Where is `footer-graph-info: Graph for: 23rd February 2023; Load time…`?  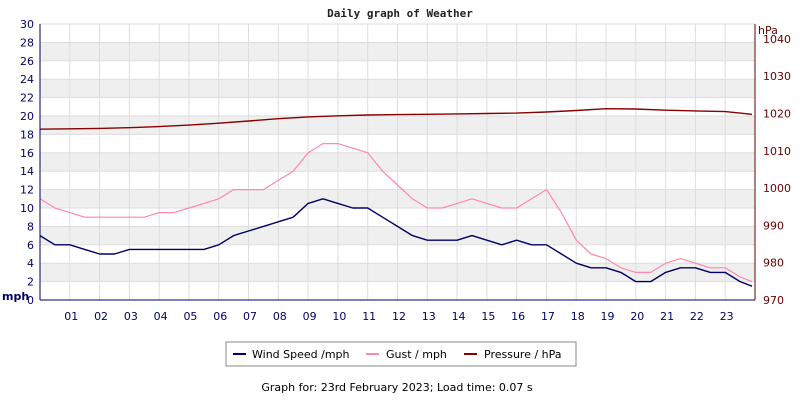
footer-graph-info: Graph for: 23rd February 2023; Load time… is located at coordinates (397, 387).